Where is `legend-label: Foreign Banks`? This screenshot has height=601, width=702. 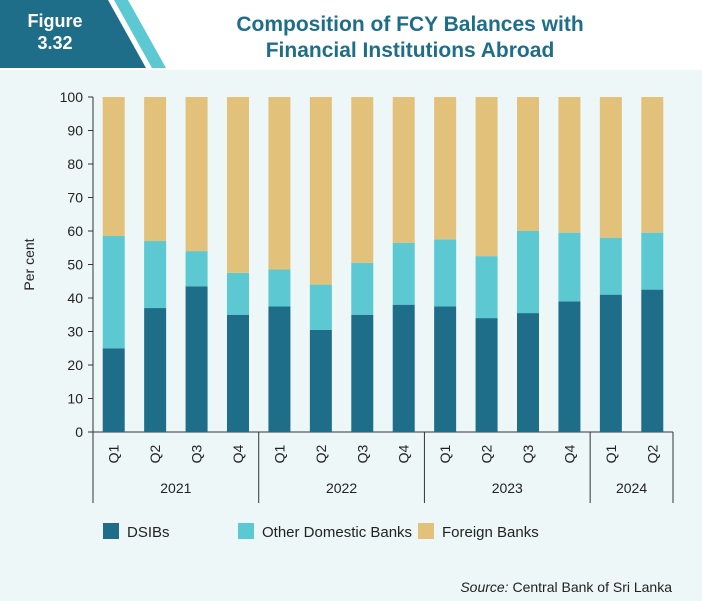
legend-label: Foreign Banks is located at coordinates (490, 532).